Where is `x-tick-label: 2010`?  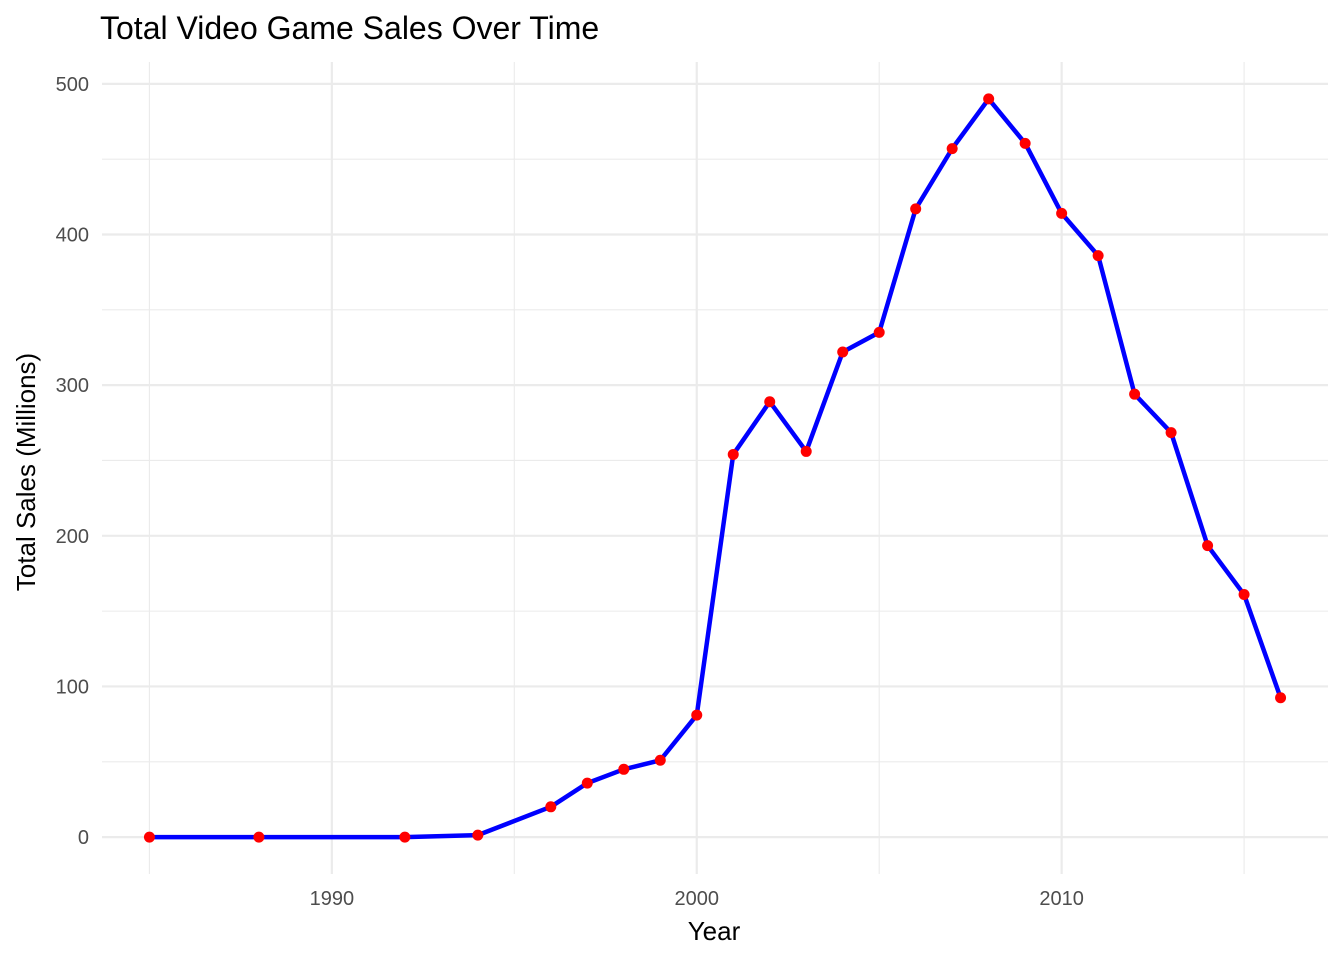 x-tick-label: 2010 is located at coordinates (1061, 899).